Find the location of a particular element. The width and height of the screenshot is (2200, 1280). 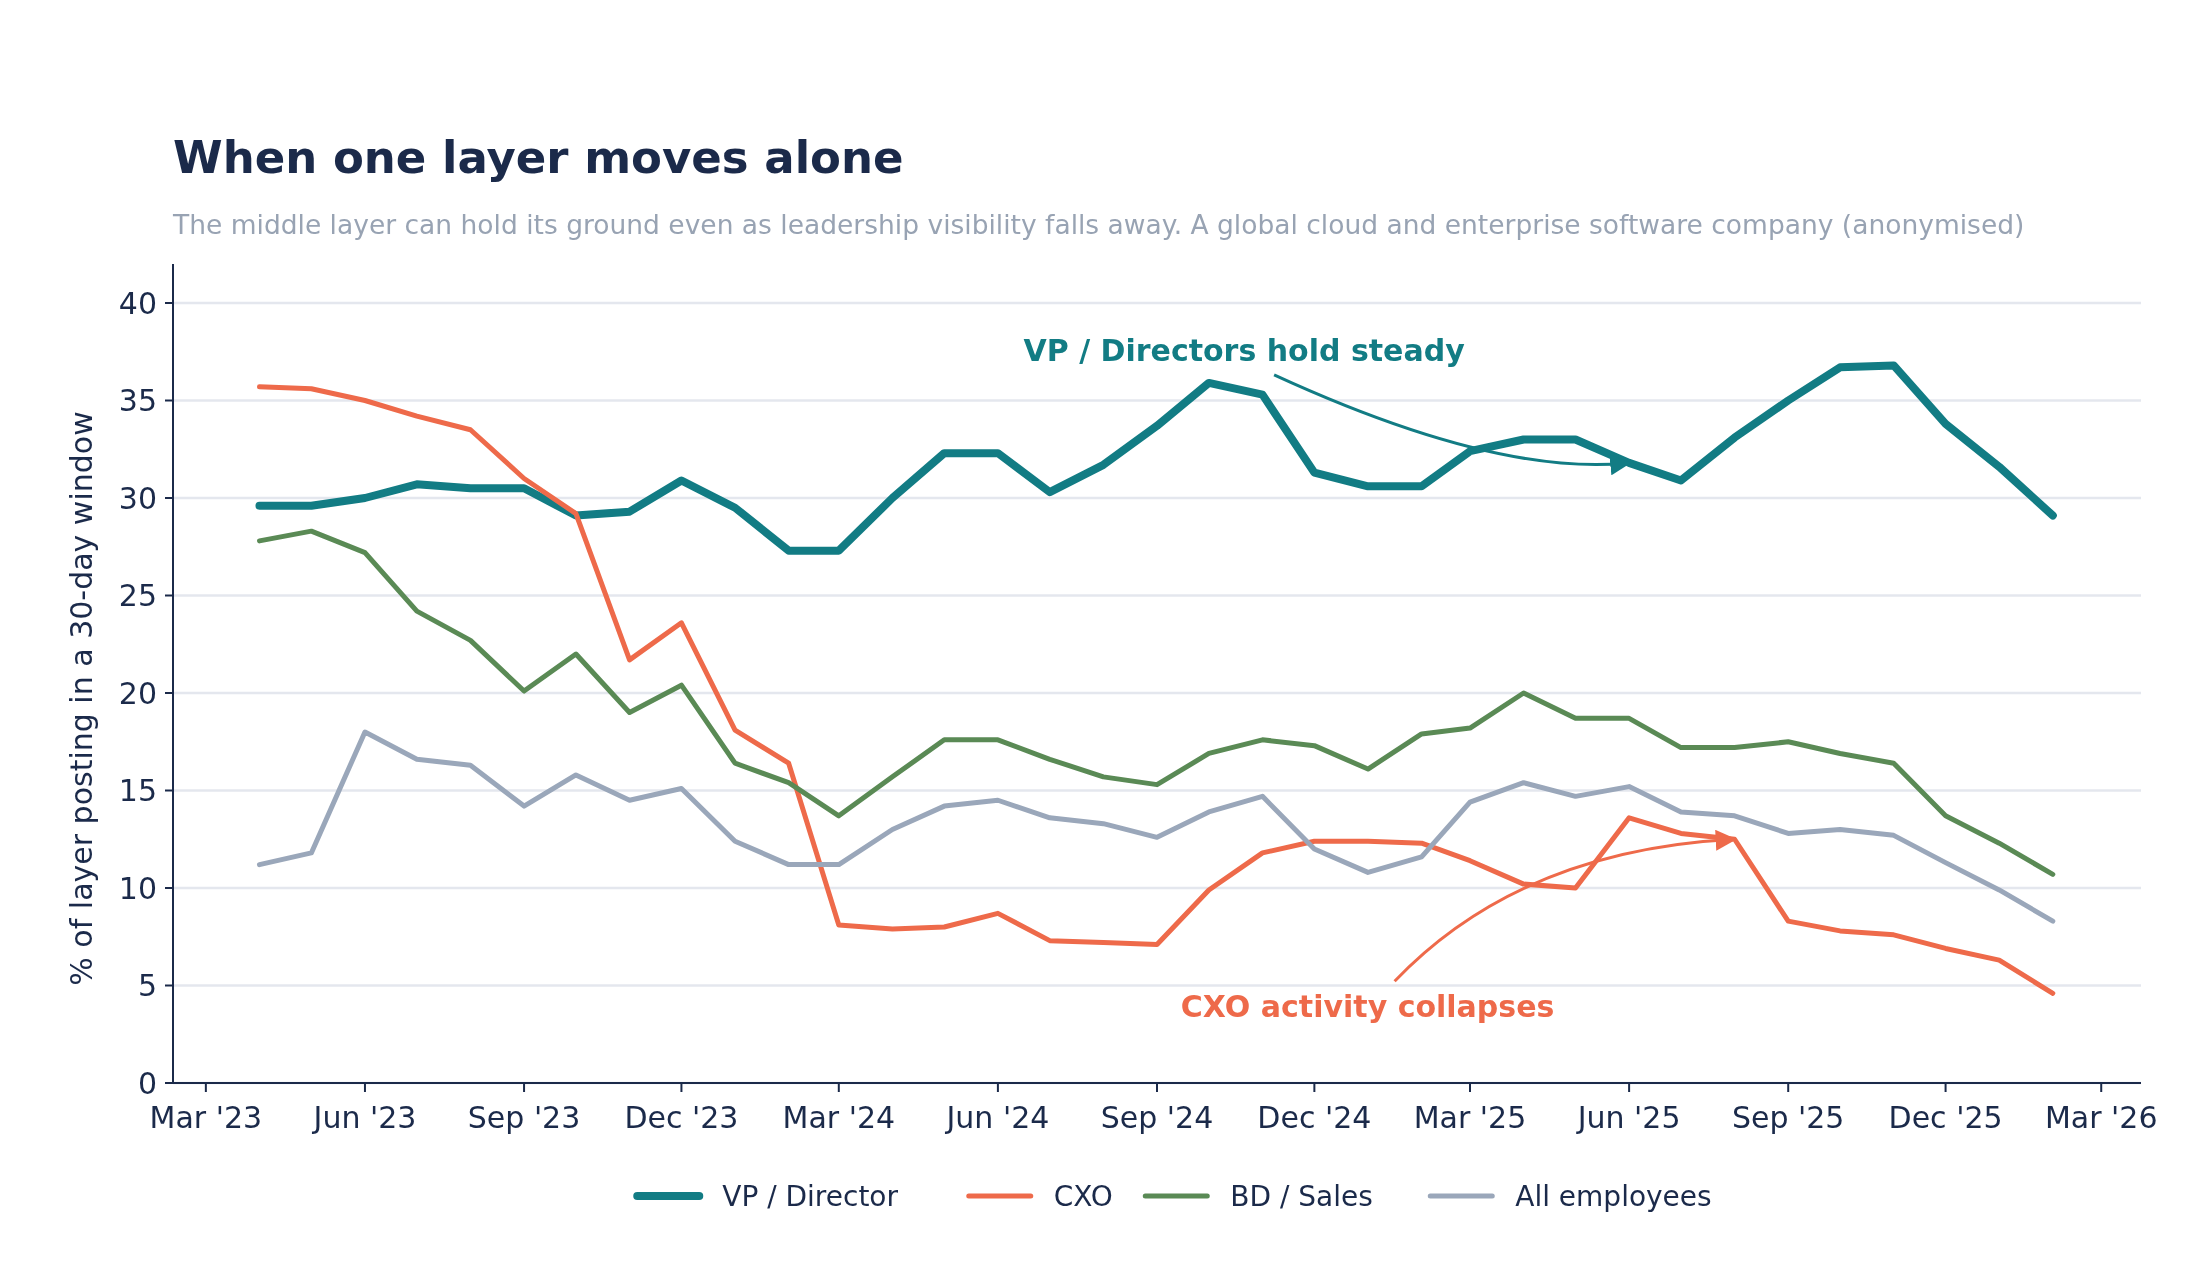

x-tick-label: Sep '23 is located at coordinates (524, 1117).